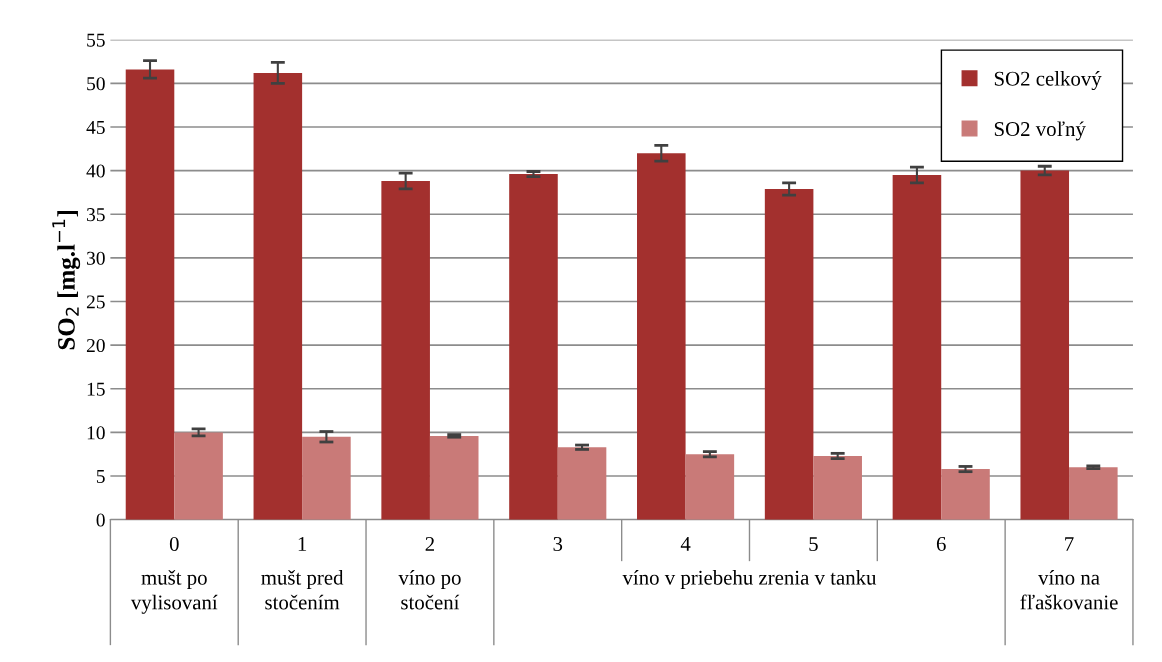  Describe the element at coordinates (95, 127) in the screenshot. I see `y-tick-label: 45` at that location.